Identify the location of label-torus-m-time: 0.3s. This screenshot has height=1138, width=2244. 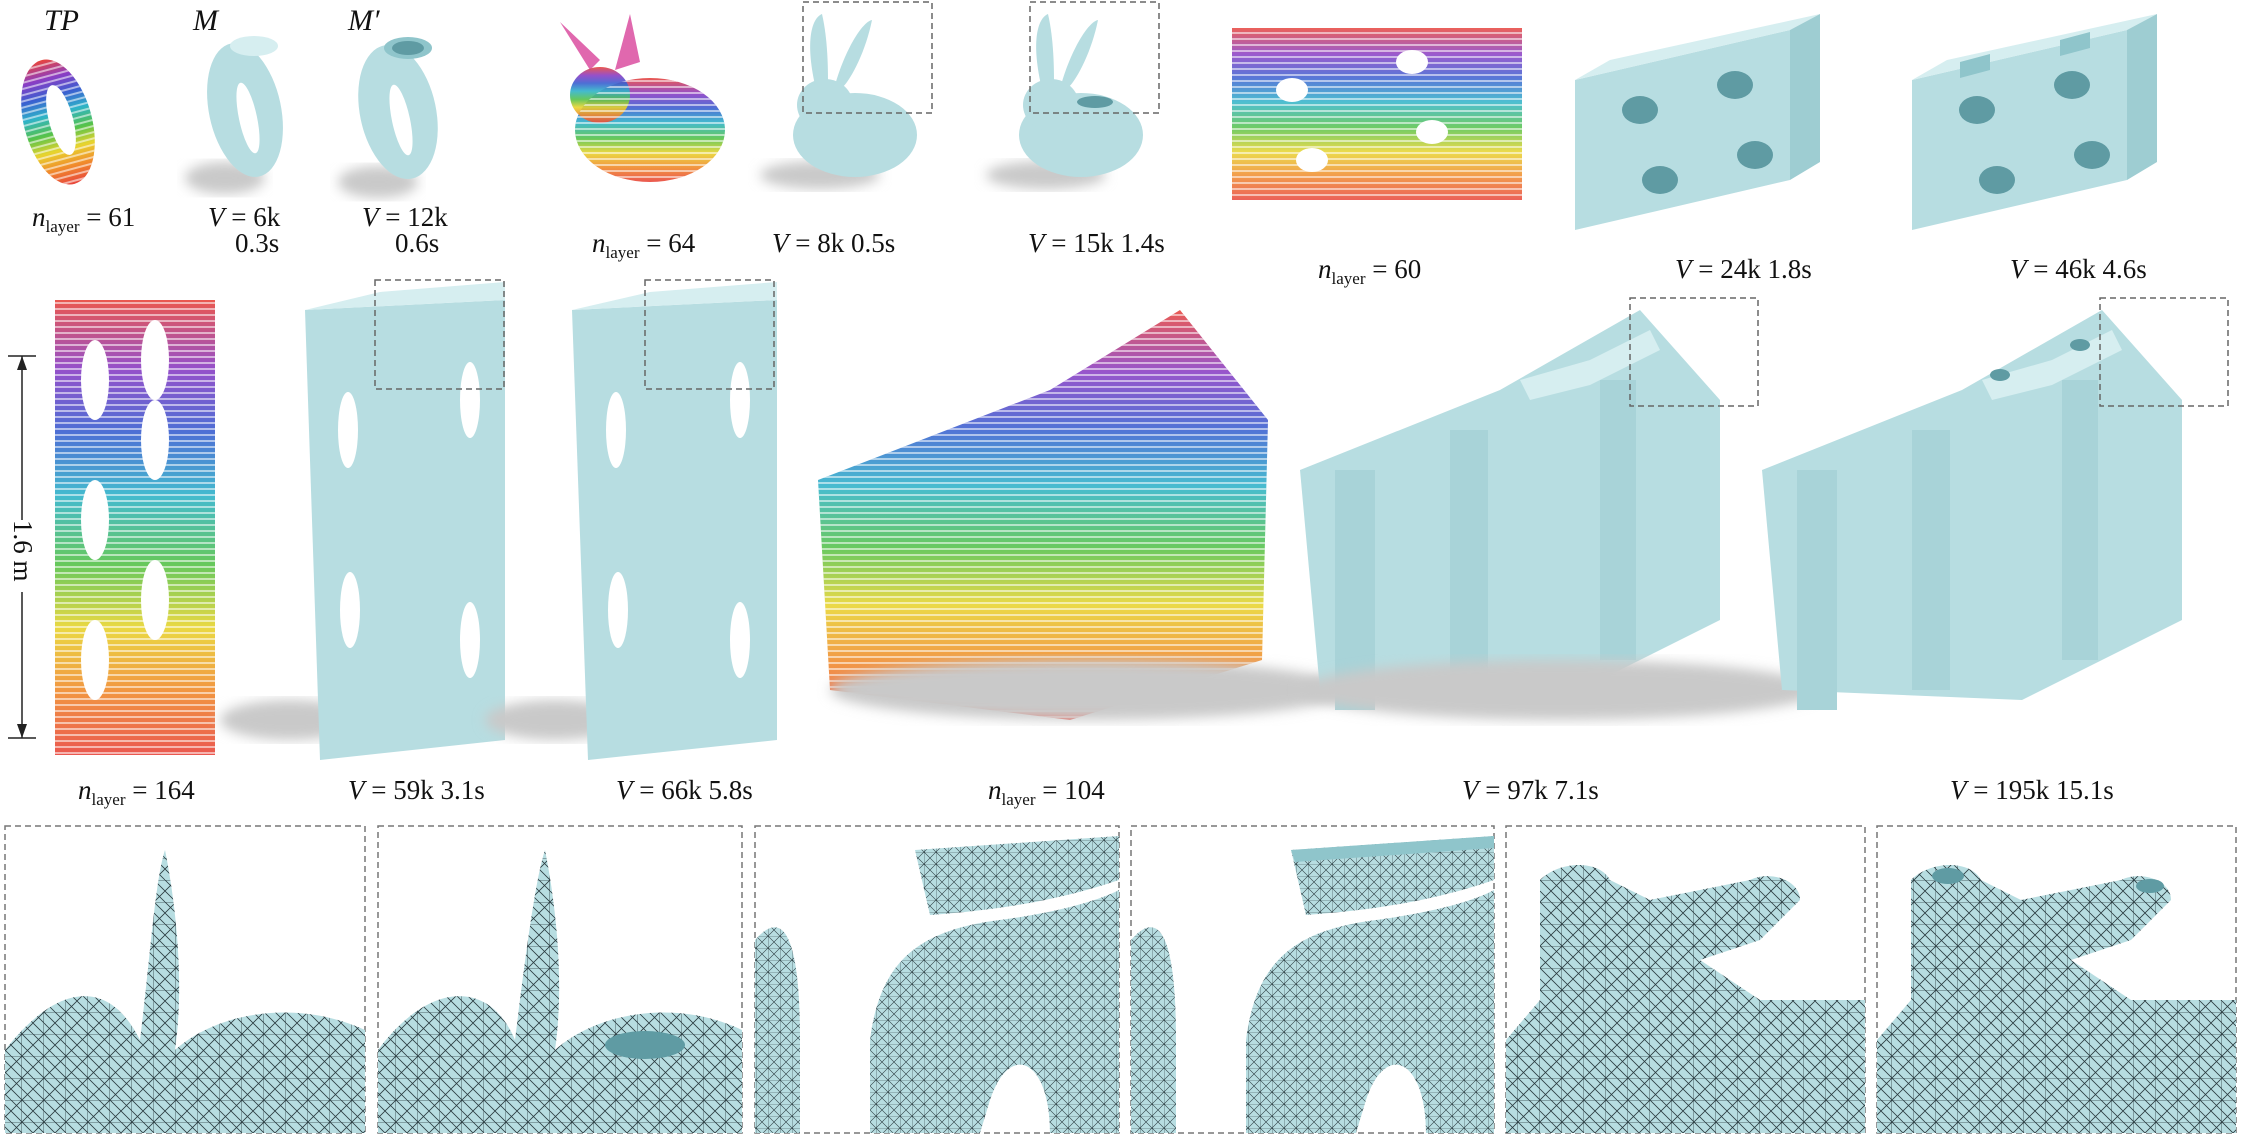
(257, 243).